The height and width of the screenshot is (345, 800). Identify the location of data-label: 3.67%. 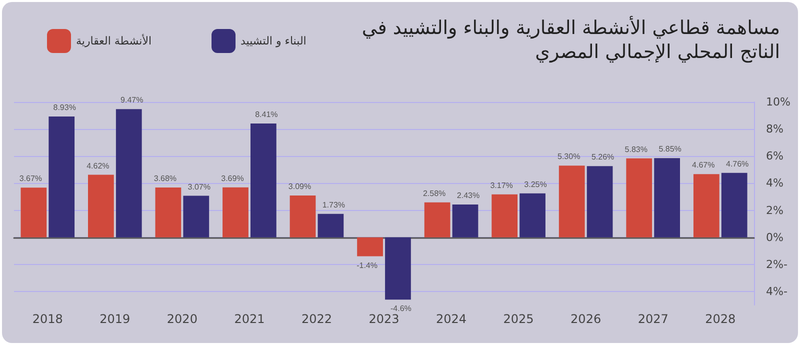
(30, 179).